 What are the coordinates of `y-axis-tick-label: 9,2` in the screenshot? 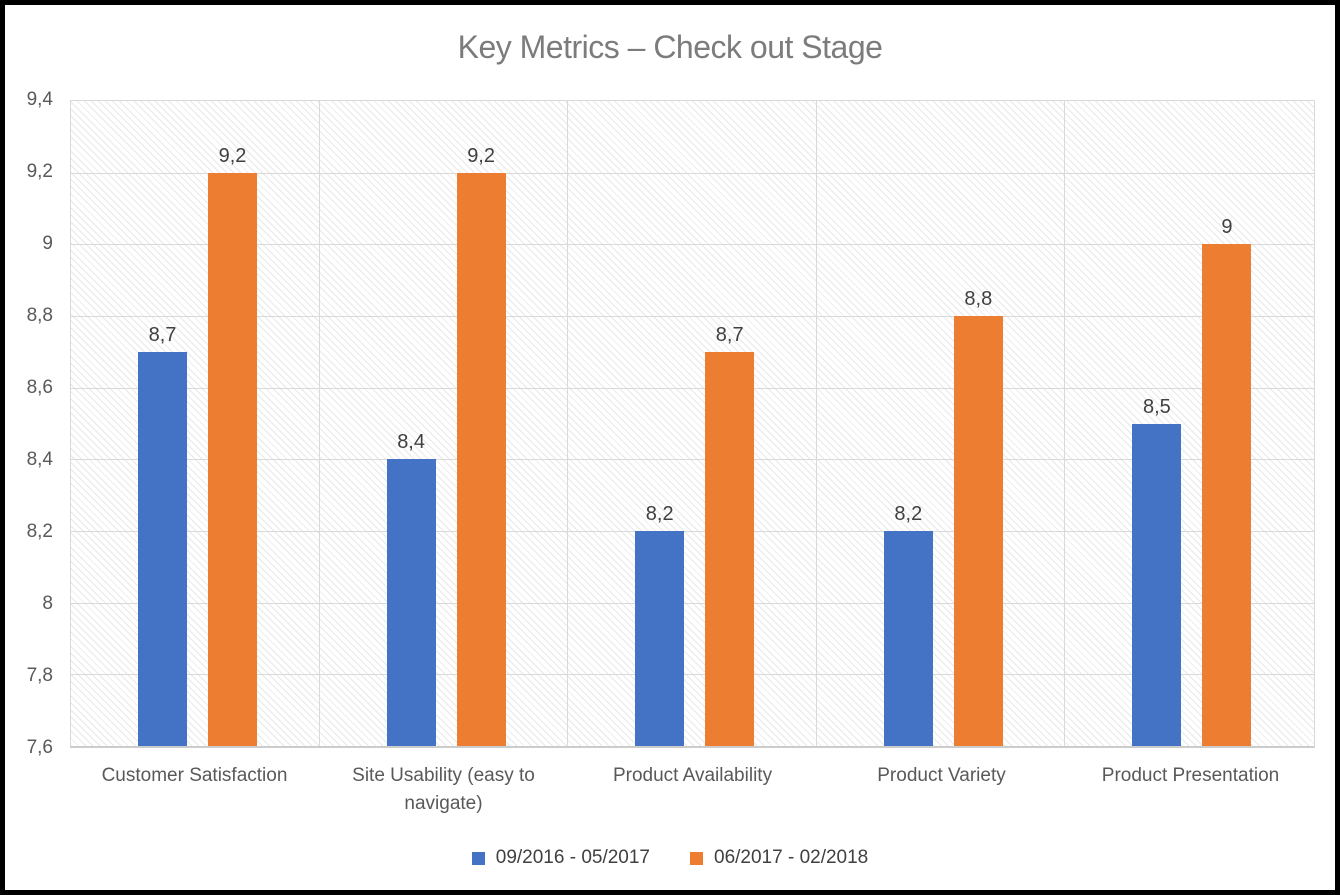 It's located at (39, 171).